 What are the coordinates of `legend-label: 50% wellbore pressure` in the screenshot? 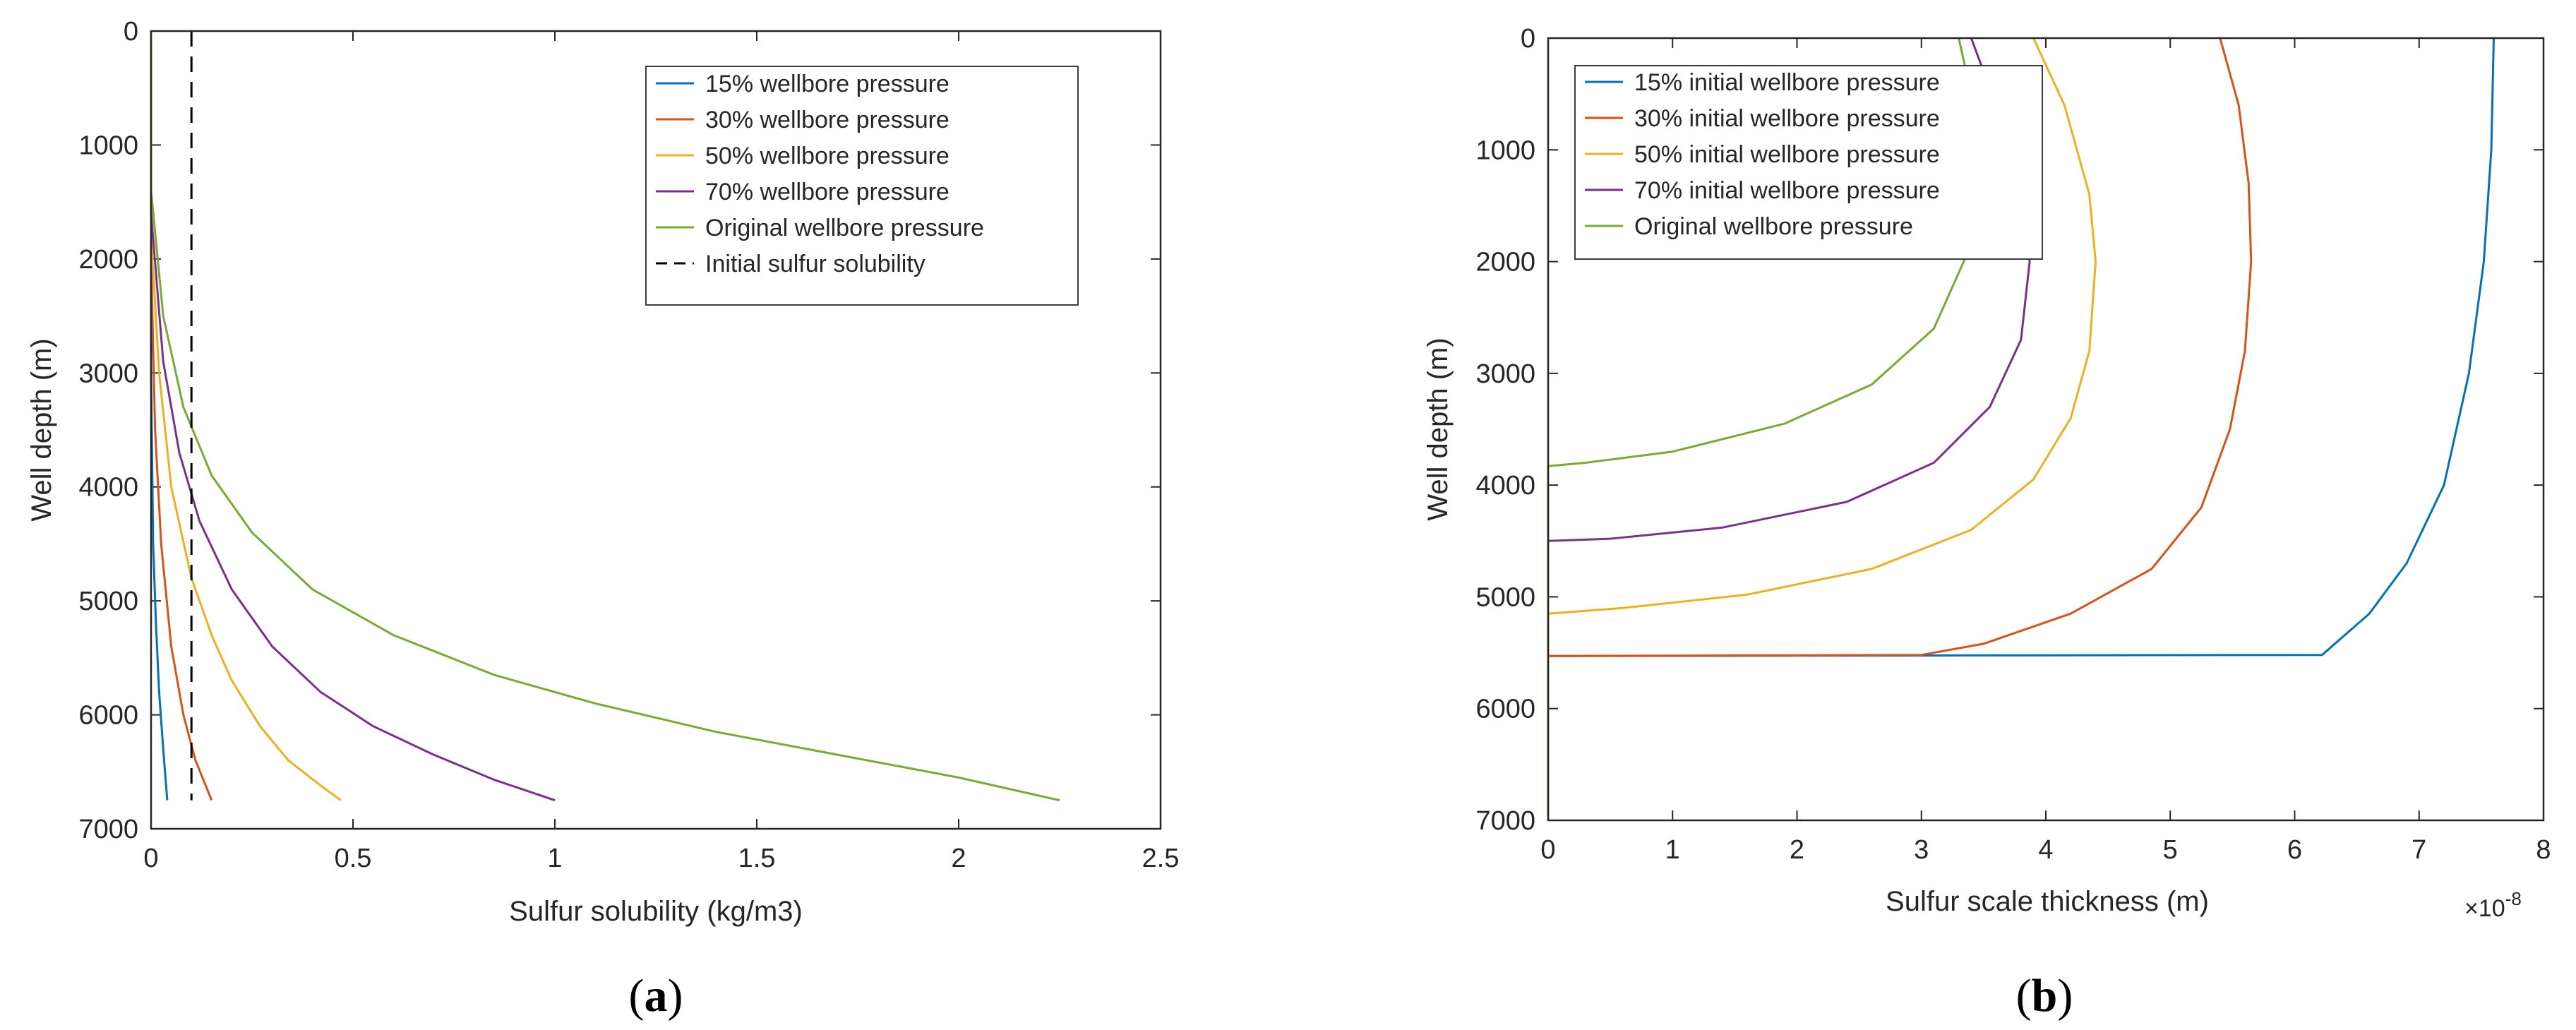 It's located at (827, 156).